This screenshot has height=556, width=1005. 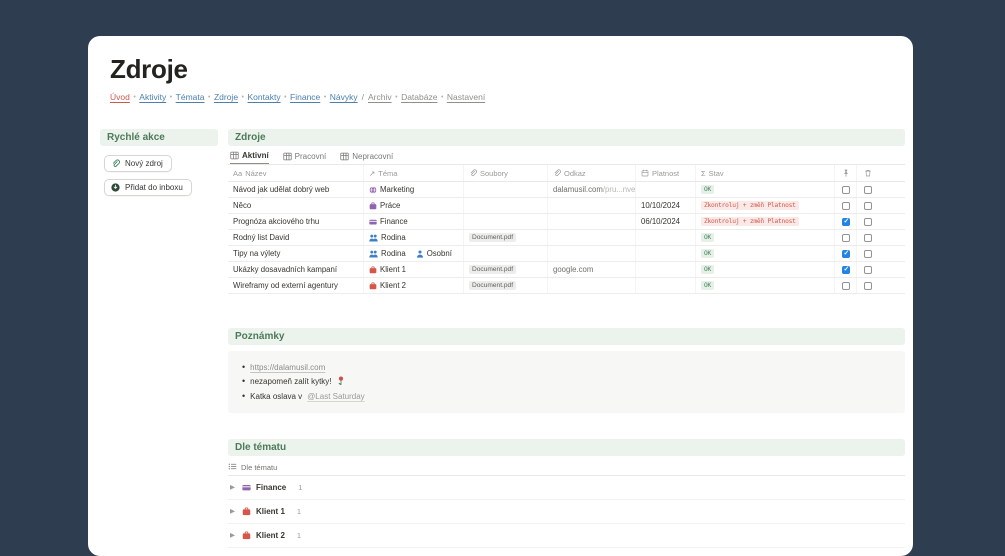 What do you see at coordinates (566, 238) in the screenshot?
I see `table-row: Rodný list David Rodina Document.pdf OK` at bounding box center [566, 238].